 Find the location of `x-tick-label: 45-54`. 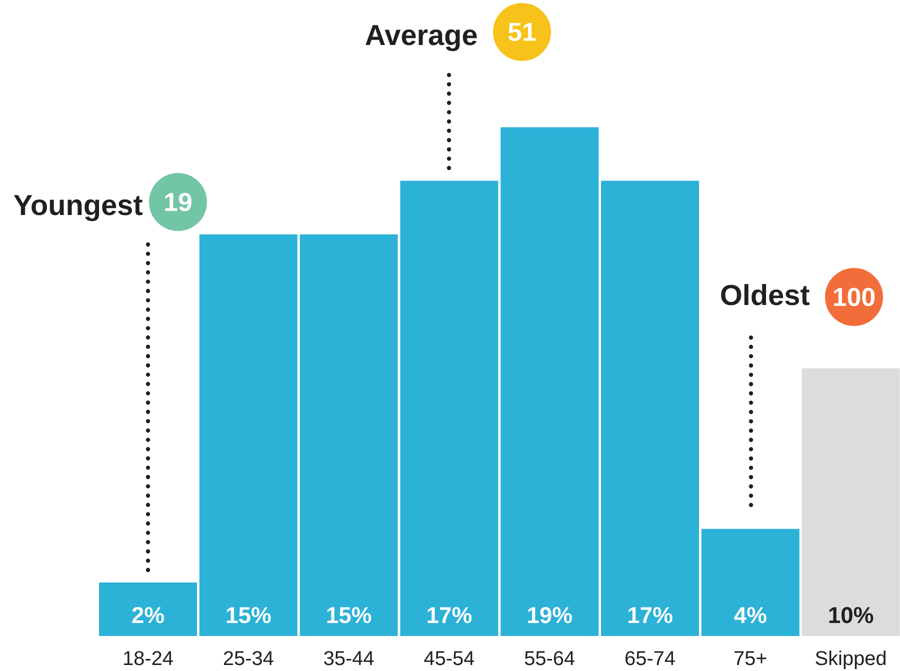

x-tick-label: 45-54 is located at coordinates (449, 658).